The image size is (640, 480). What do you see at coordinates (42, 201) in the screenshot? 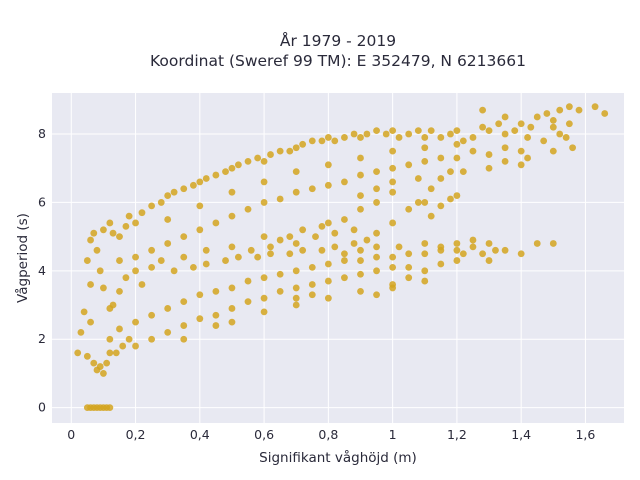
I see `y-tick-label: 6` at bounding box center [42, 201].